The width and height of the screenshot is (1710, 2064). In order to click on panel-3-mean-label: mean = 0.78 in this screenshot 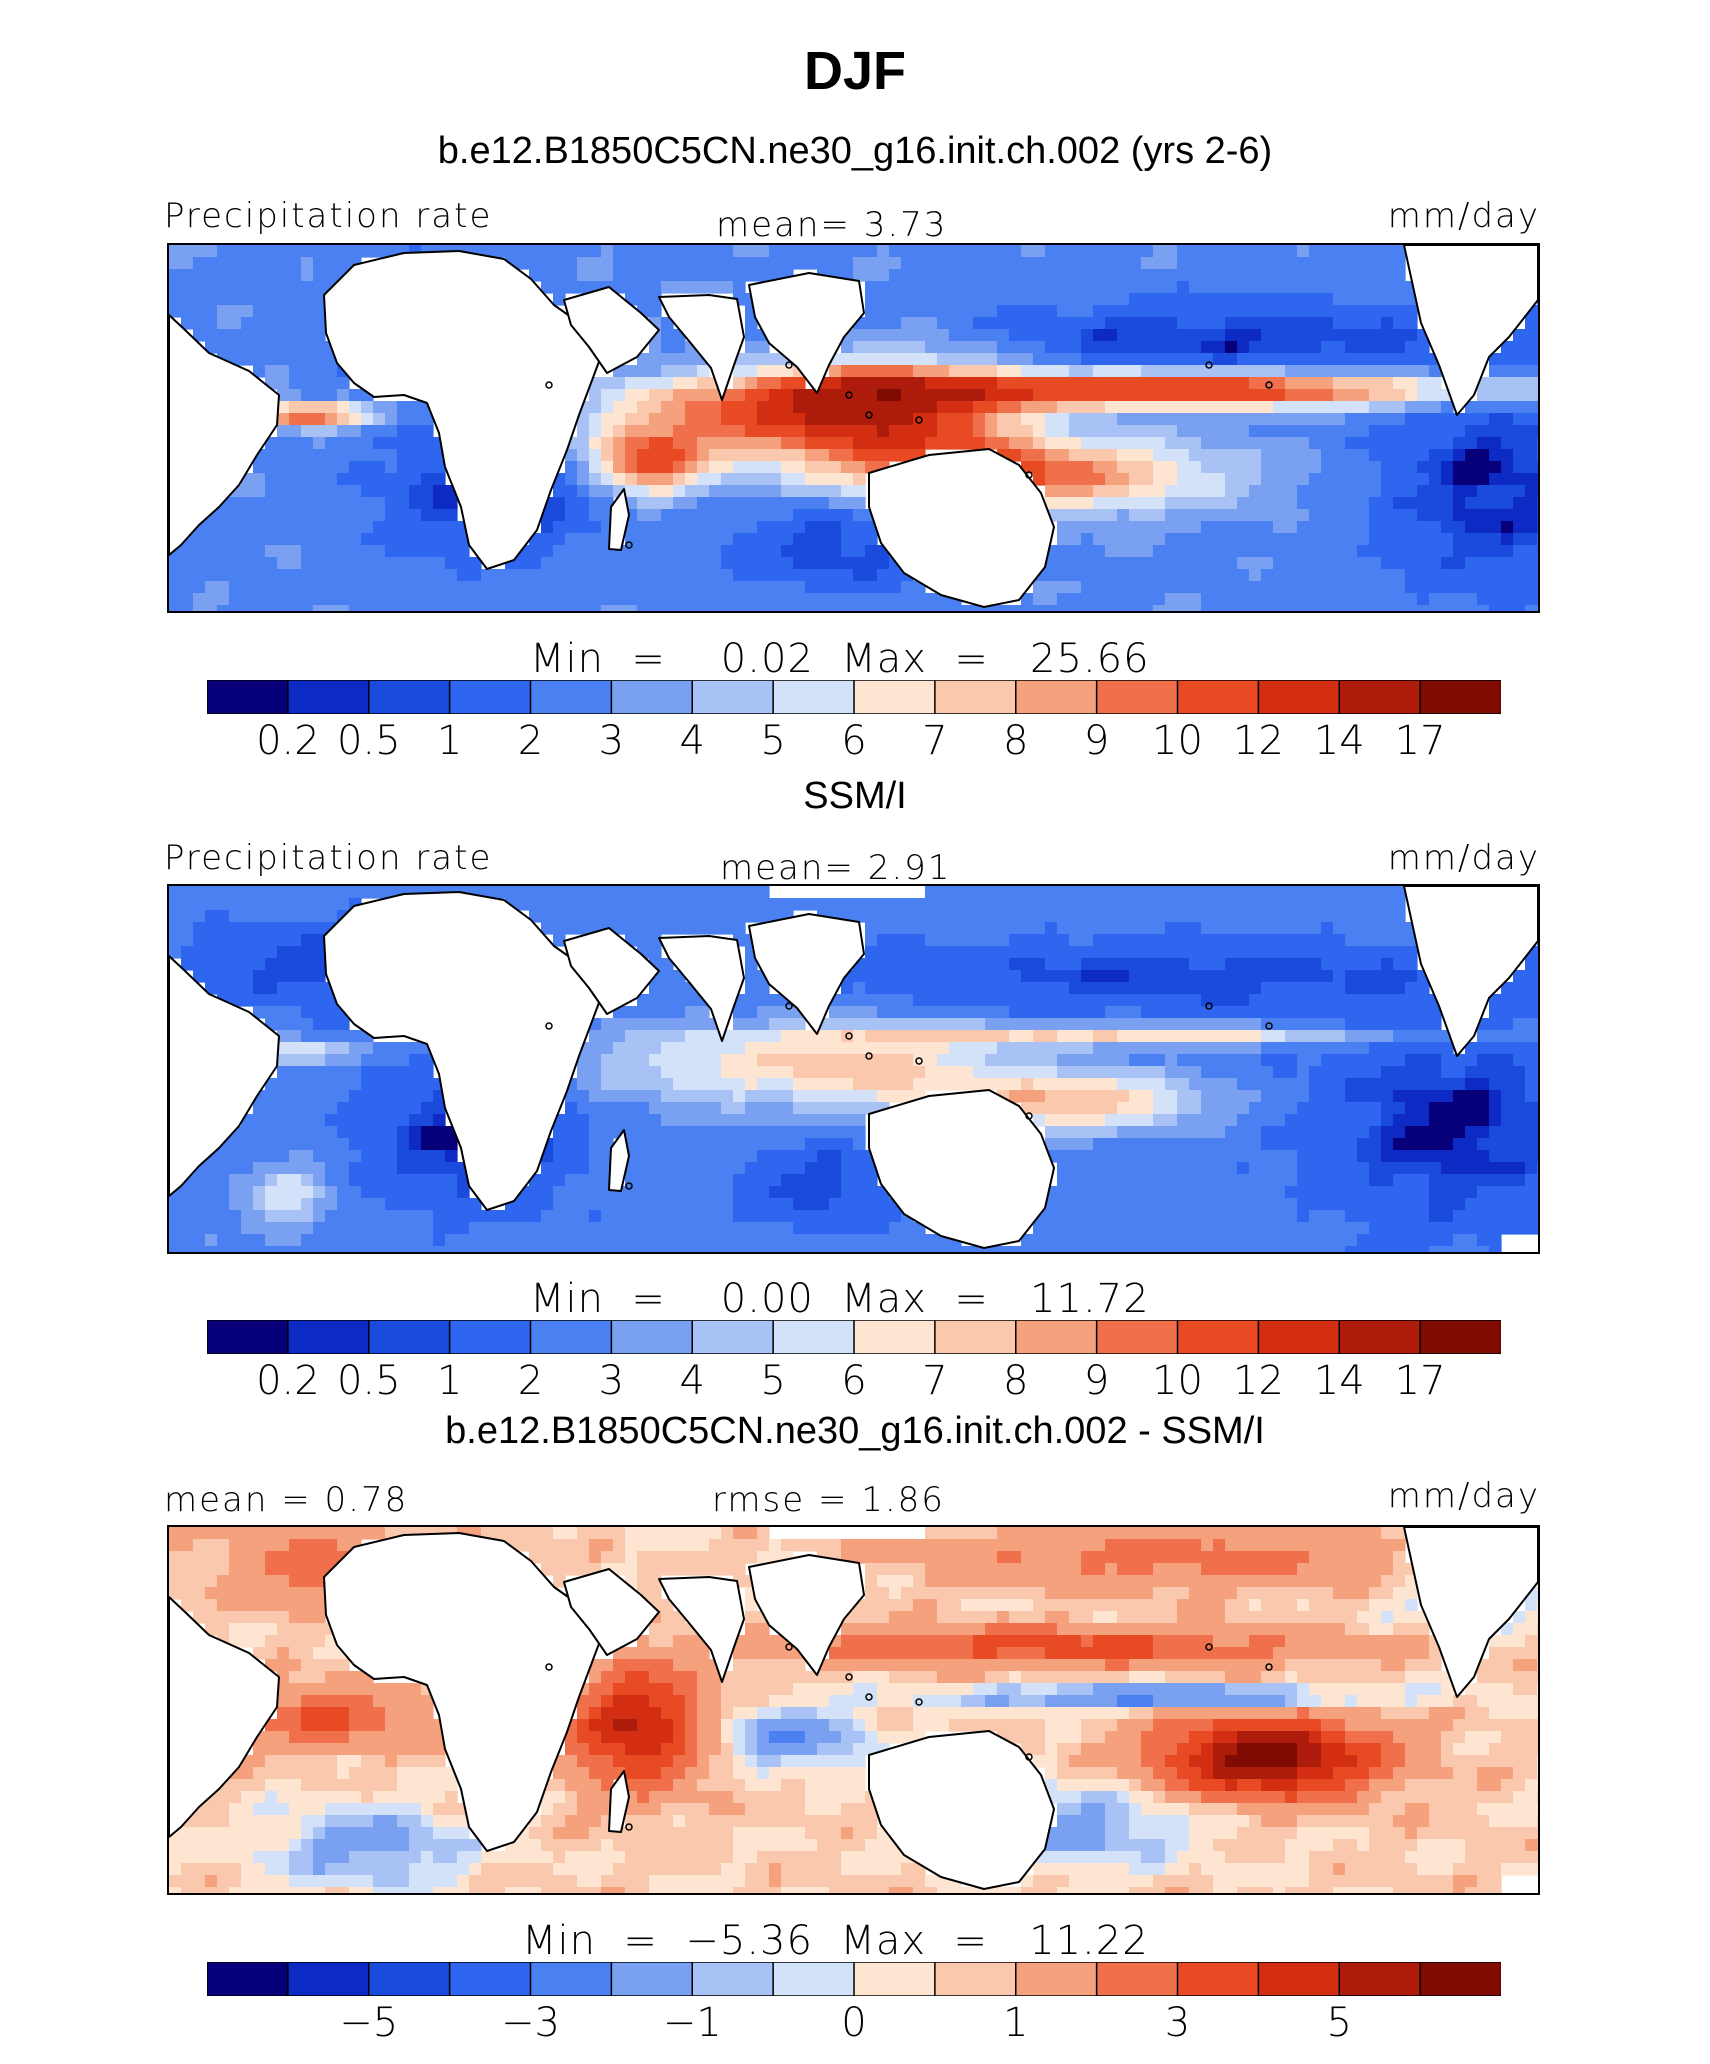, I will do `click(286, 1500)`.